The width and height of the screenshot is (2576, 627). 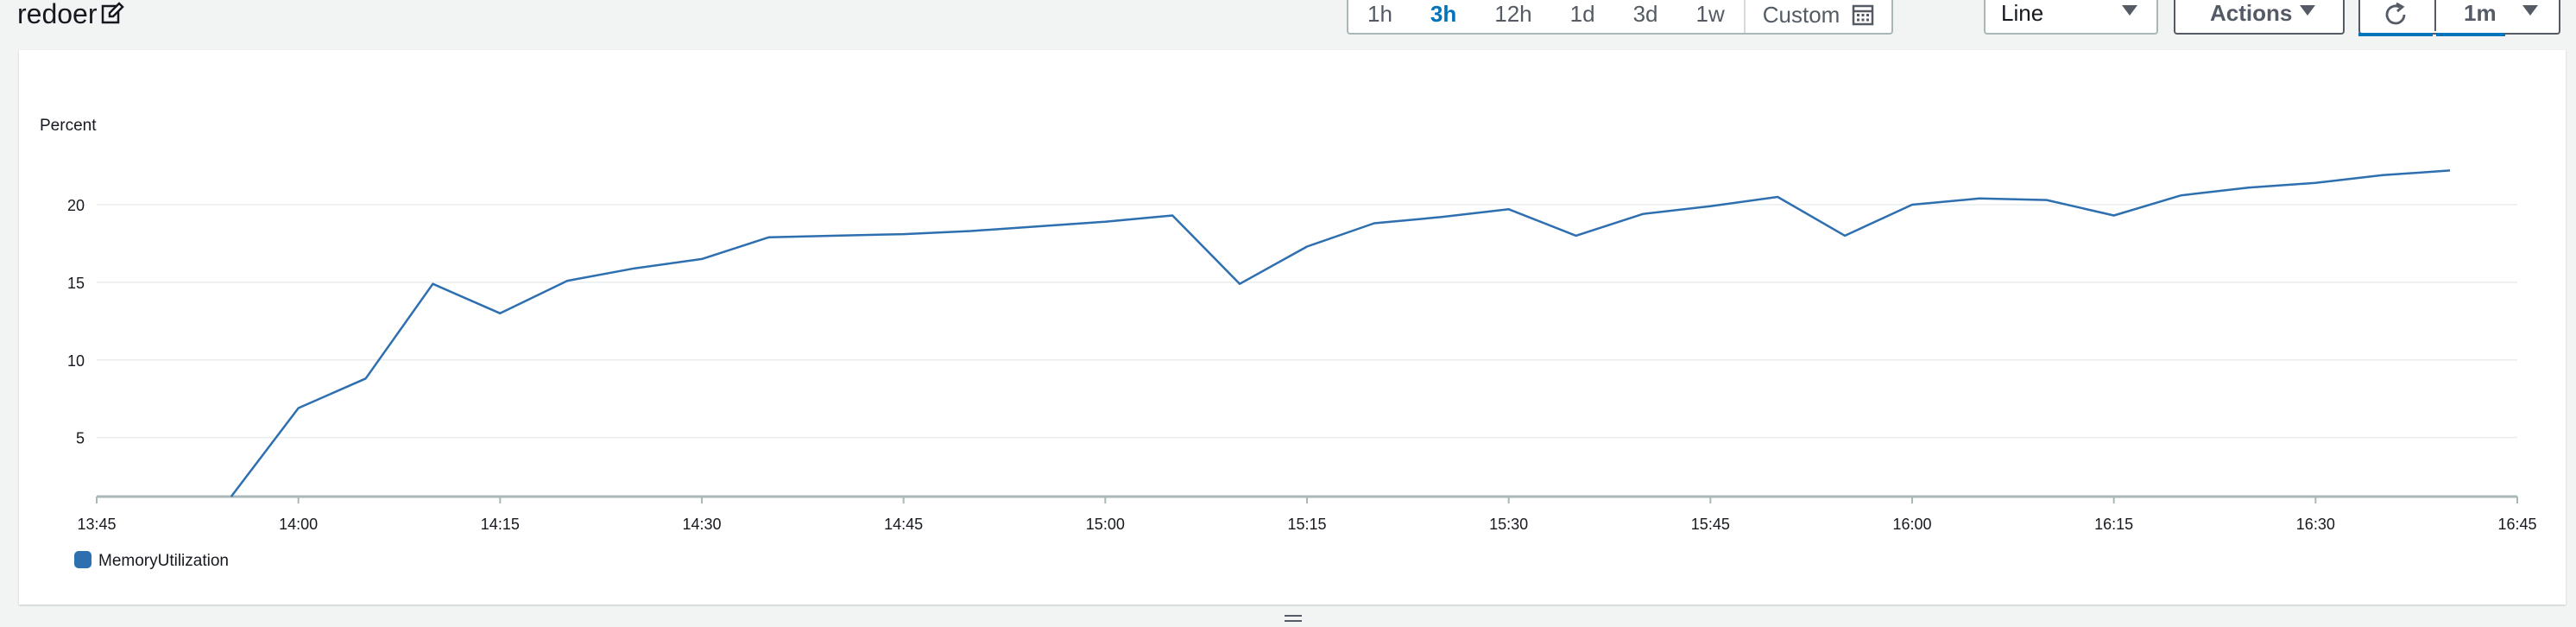 I want to click on y-tick-label: 10, so click(x=76, y=361).